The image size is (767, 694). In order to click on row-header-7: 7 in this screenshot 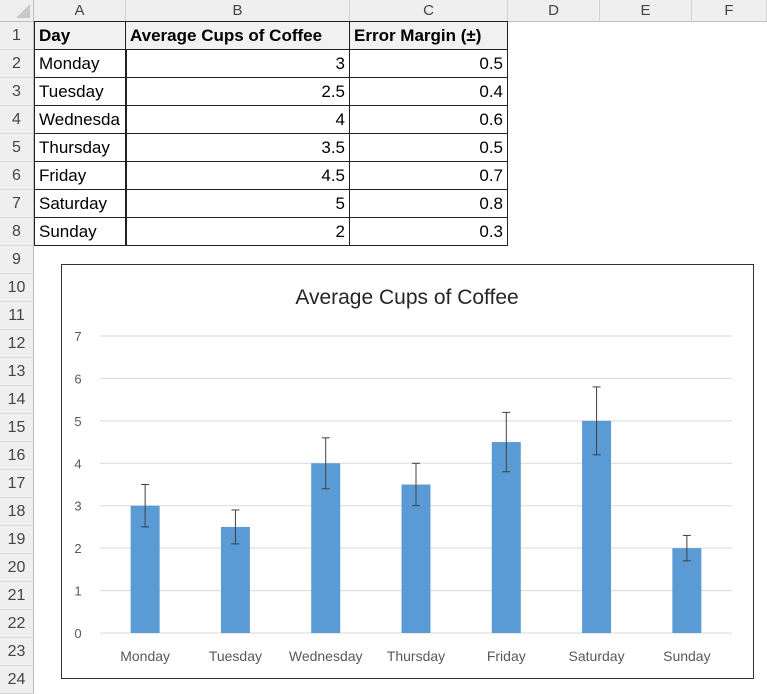, I will do `click(17, 204)`.